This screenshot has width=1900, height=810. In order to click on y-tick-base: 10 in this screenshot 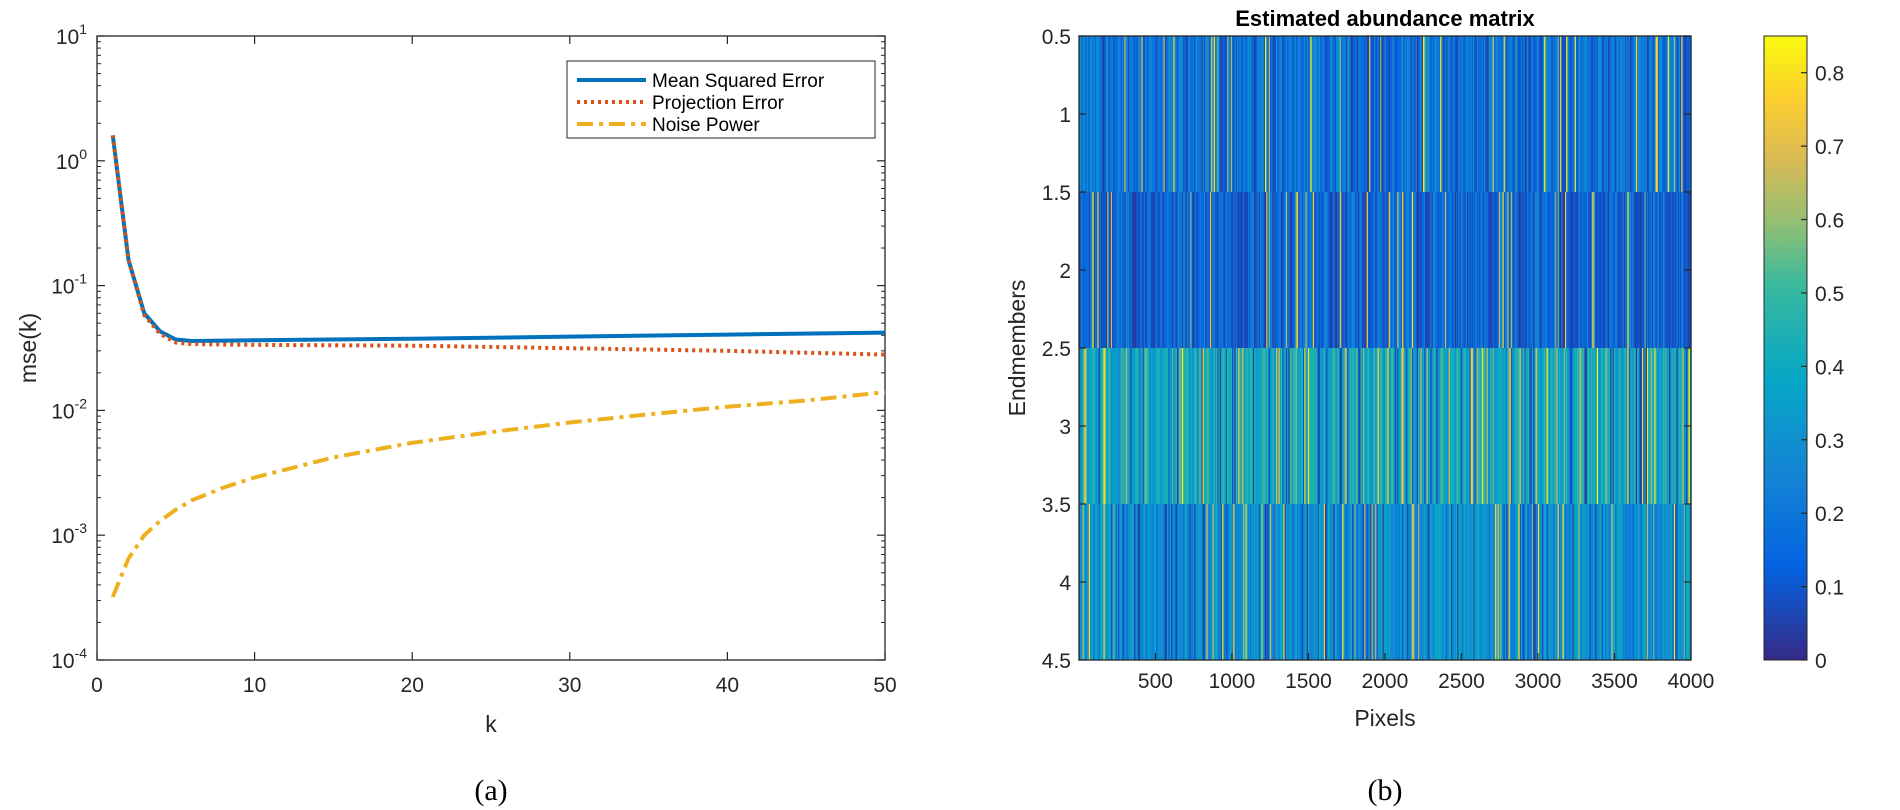, I will do `click(62, 411)`.